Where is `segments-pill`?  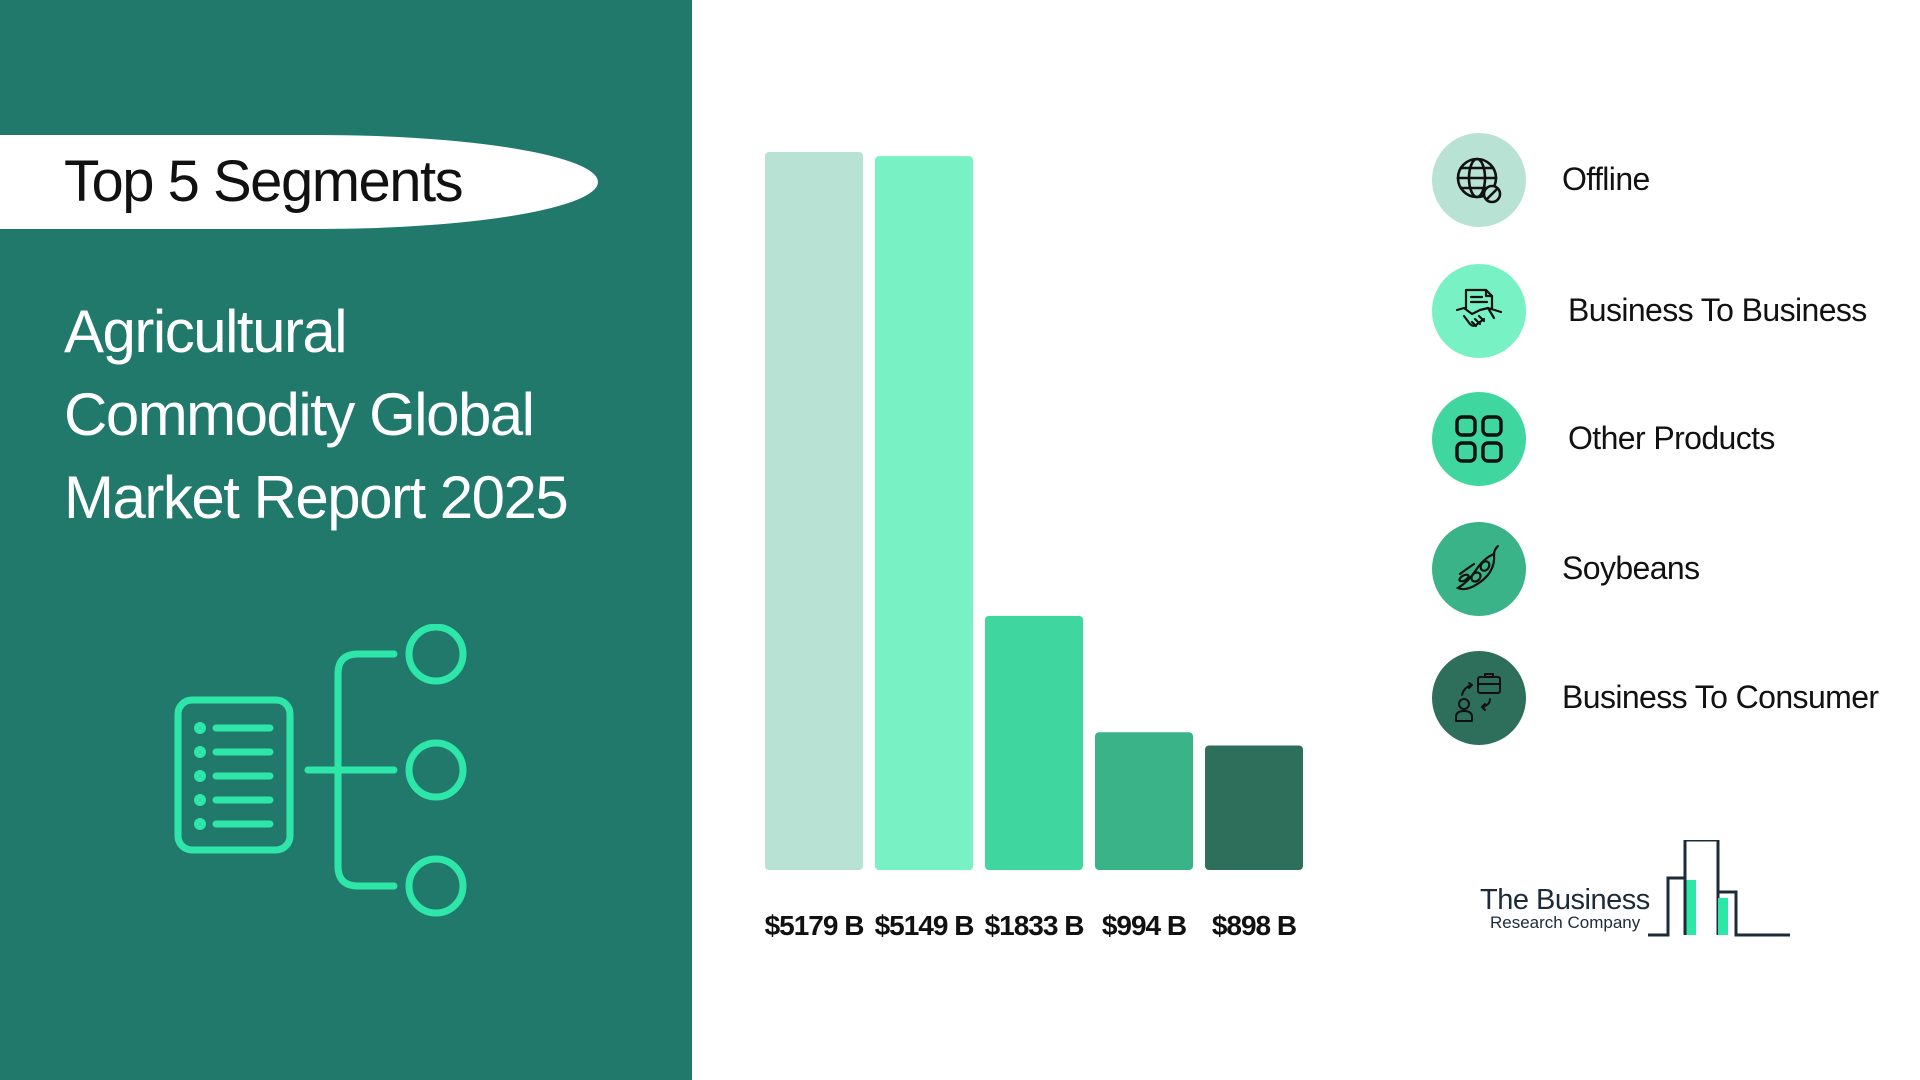 segments-pill is located at coordinates (299, 182).